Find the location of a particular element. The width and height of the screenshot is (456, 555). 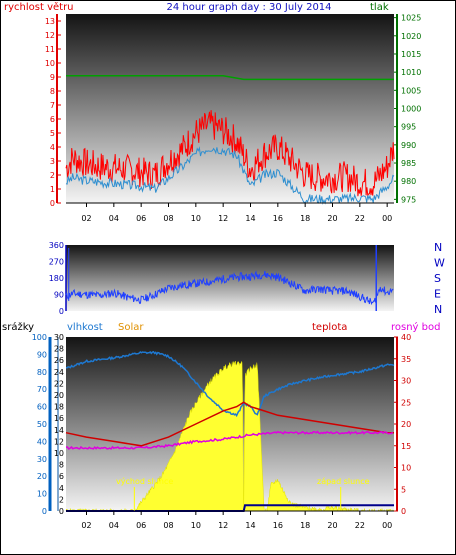

humidity-tick-label: 16 is located at coordinates (59, 418).